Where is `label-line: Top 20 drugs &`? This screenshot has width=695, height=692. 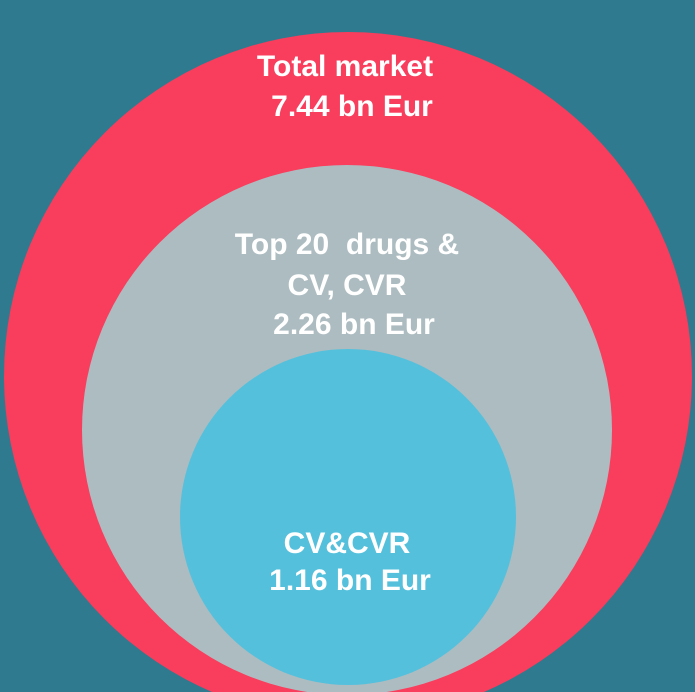 label-line: Top 20 drugs & is located at coordinates (347, 244).